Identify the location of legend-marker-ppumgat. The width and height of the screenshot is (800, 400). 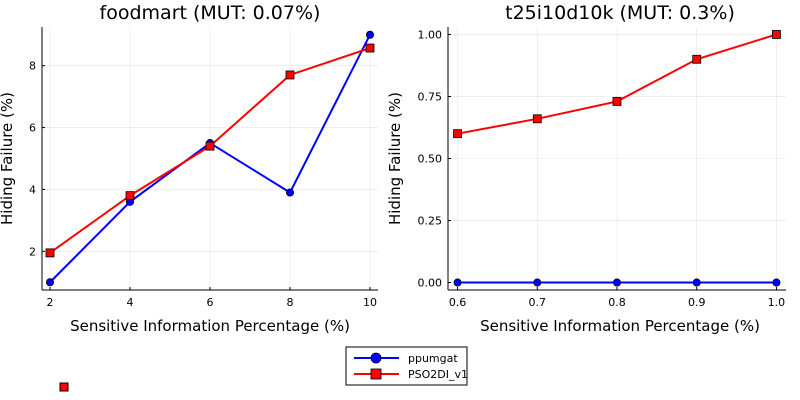
(376, 358).